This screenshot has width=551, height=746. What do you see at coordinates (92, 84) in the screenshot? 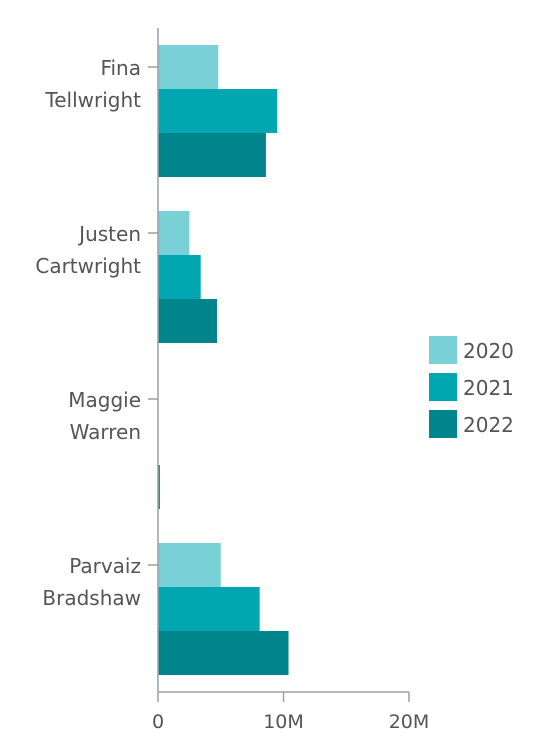
I see `category-label: Fina Tellwright` at bounding box center [92, 84].